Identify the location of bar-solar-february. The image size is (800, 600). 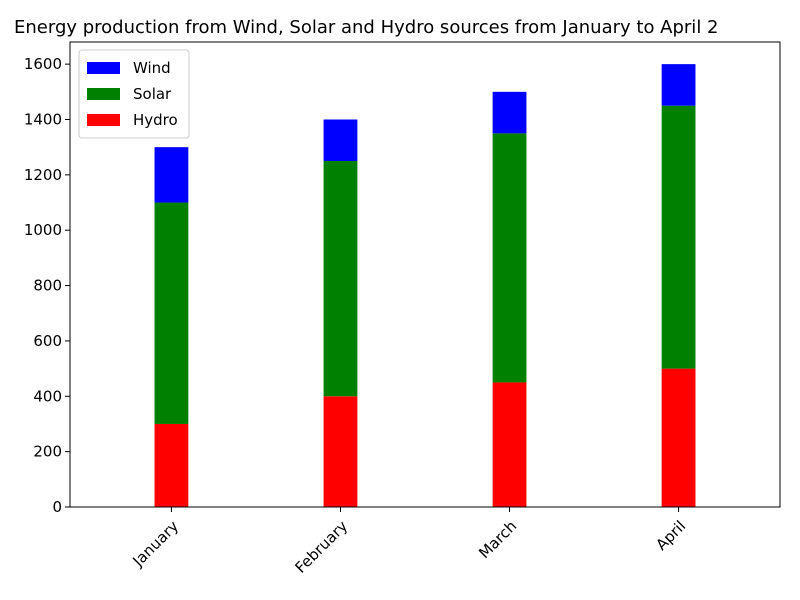
(340, 279).